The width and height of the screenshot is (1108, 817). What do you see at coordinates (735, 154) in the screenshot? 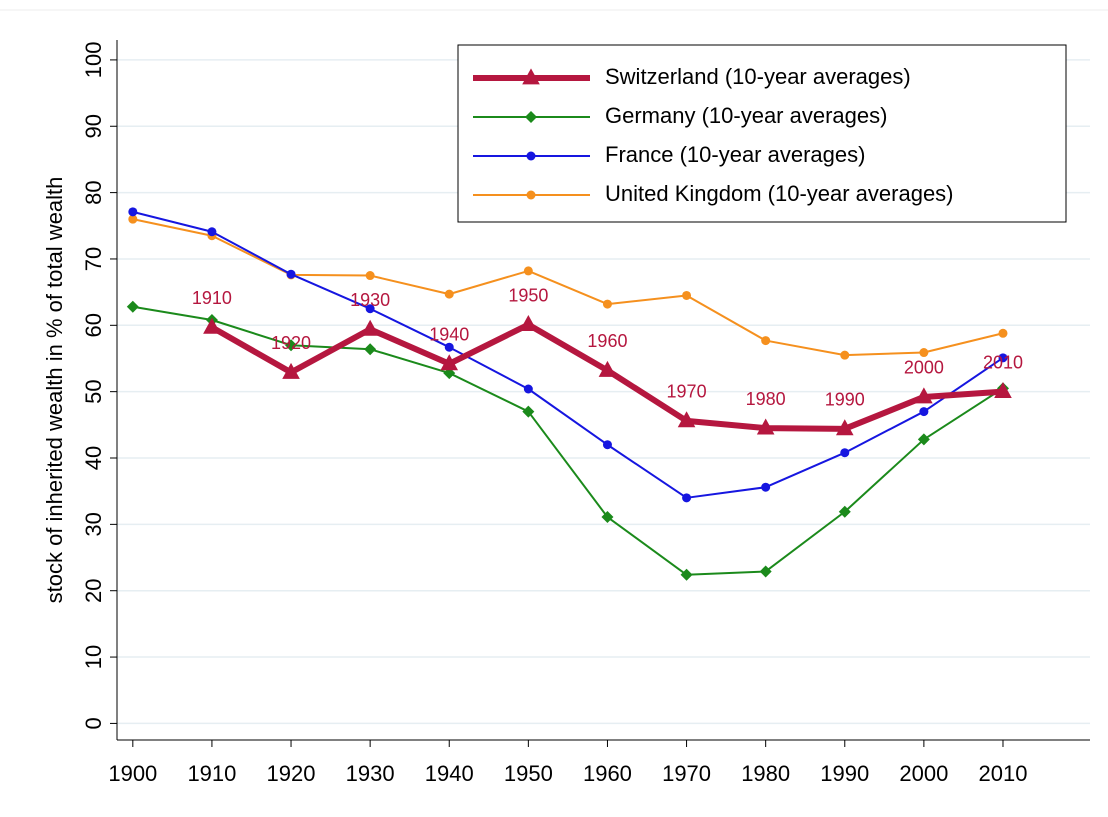
I see `legend-label: France (10-year averages)` at bounding box center [735, 154].